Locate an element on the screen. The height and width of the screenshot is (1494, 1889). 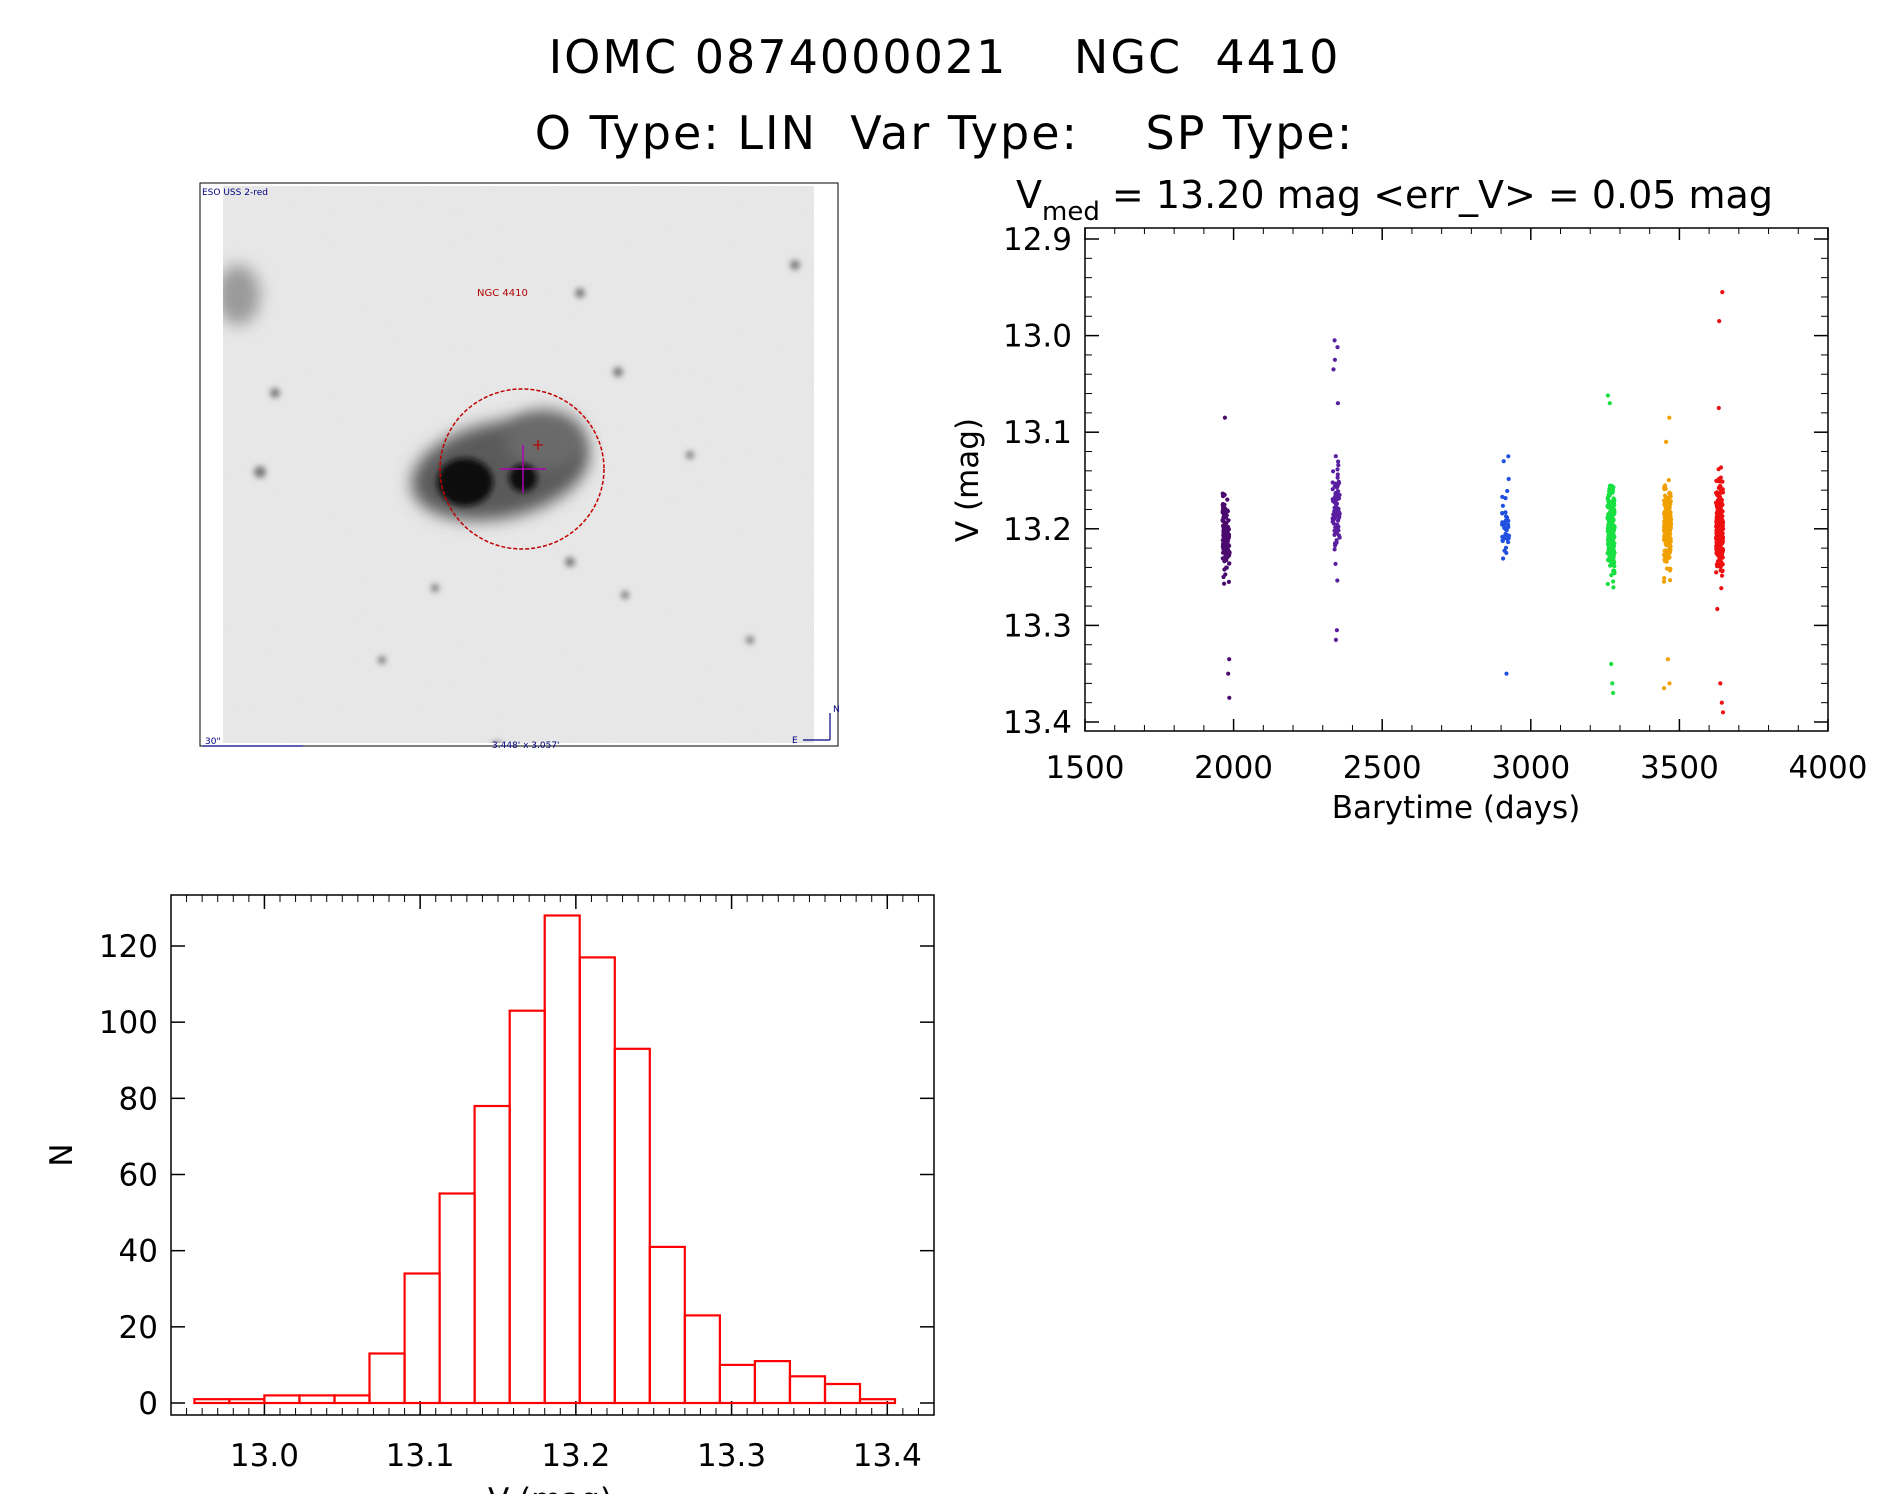
target-marker is located at coordinates (538, 445).